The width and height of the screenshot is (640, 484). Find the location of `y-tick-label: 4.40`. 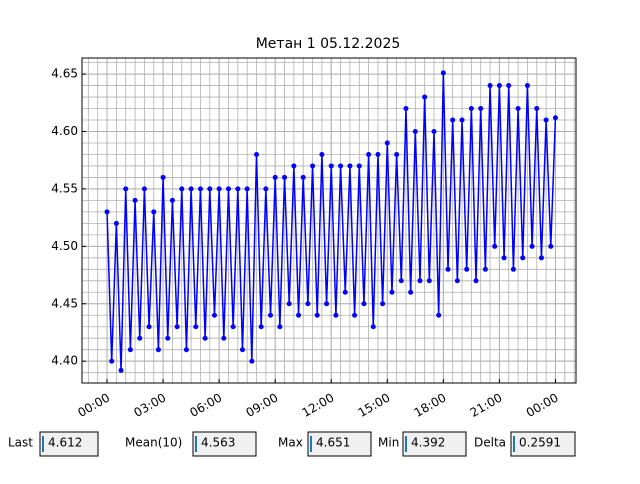

y-tick-label: 4.40 is located at coordinates (64, 361).